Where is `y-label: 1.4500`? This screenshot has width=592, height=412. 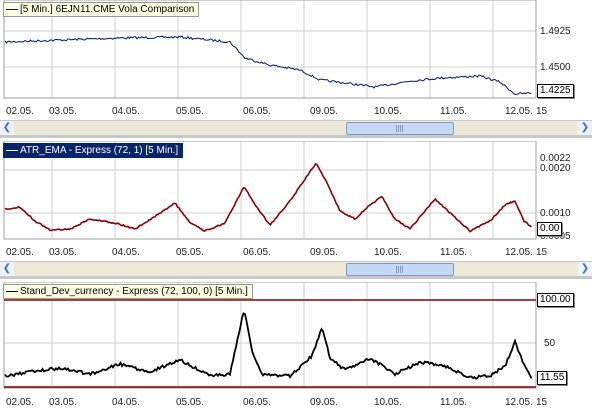
y-label: 1.4500 is located at coordinates (555, 67).